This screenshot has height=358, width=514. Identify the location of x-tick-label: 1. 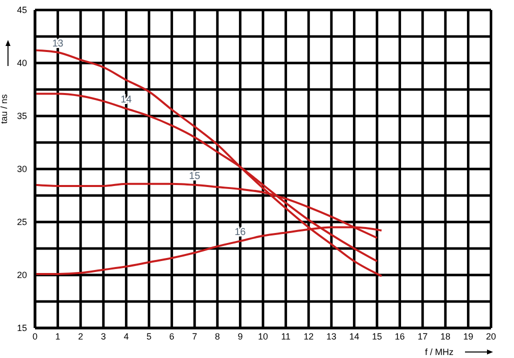
(57, 336).